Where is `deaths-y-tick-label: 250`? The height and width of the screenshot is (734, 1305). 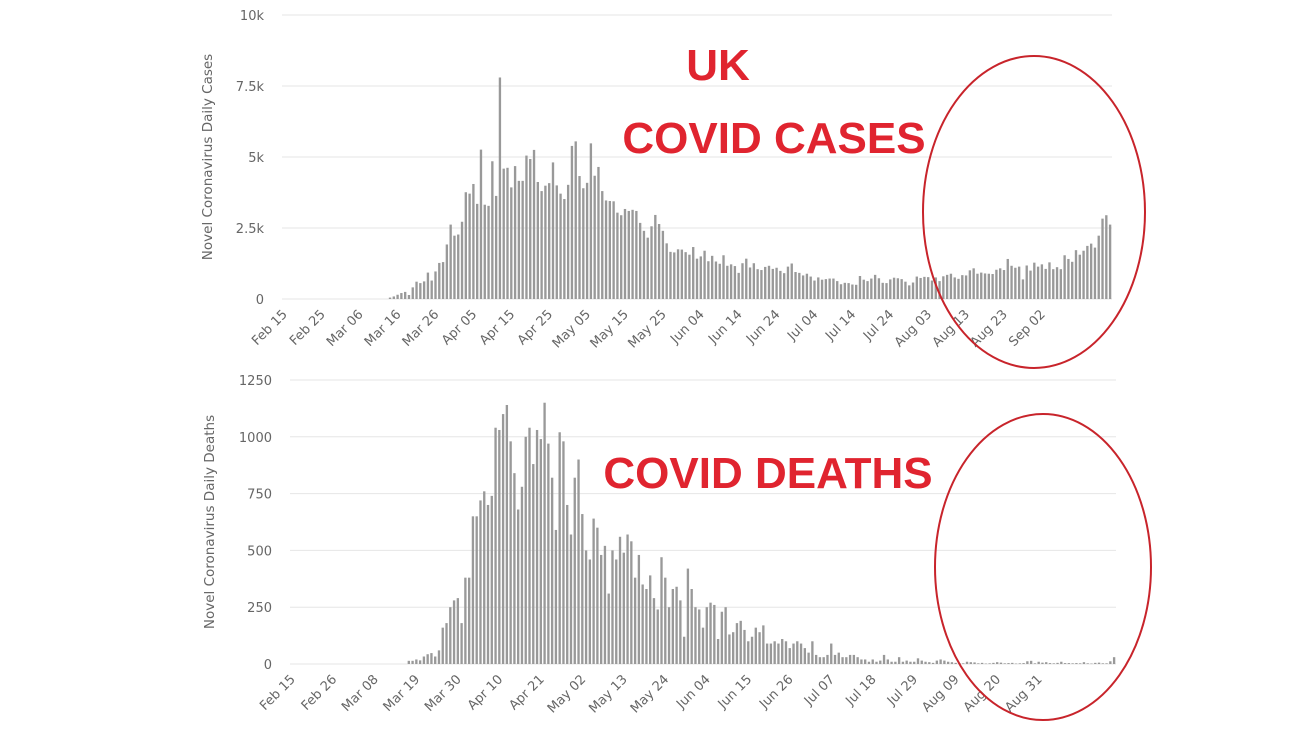
deaths-y-tick-label: 250 is located at coordinates (259, 608).